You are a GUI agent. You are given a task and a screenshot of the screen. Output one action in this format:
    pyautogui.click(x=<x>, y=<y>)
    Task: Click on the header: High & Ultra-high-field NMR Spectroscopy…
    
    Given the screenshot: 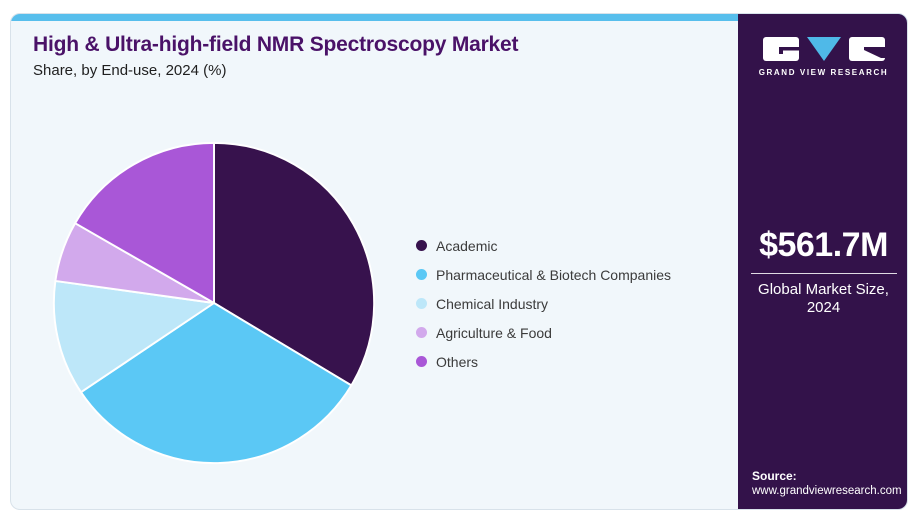 What is the action you would take?
    pyautogui.click(x=276, y=56)
    